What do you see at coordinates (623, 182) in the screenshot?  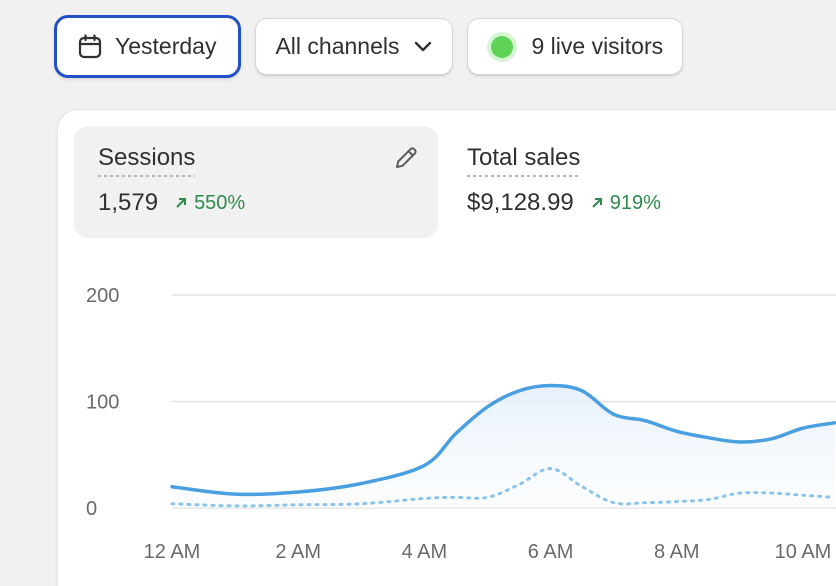 I see `metric-total-sales: Total sales $9,128.99 919%` at bounding box center [623, 182].